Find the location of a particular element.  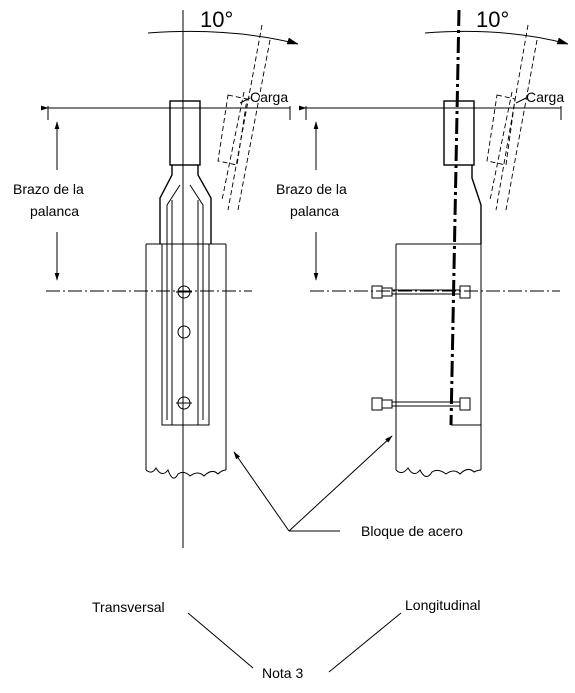

right-block-break is located at coordinates (438, 472).